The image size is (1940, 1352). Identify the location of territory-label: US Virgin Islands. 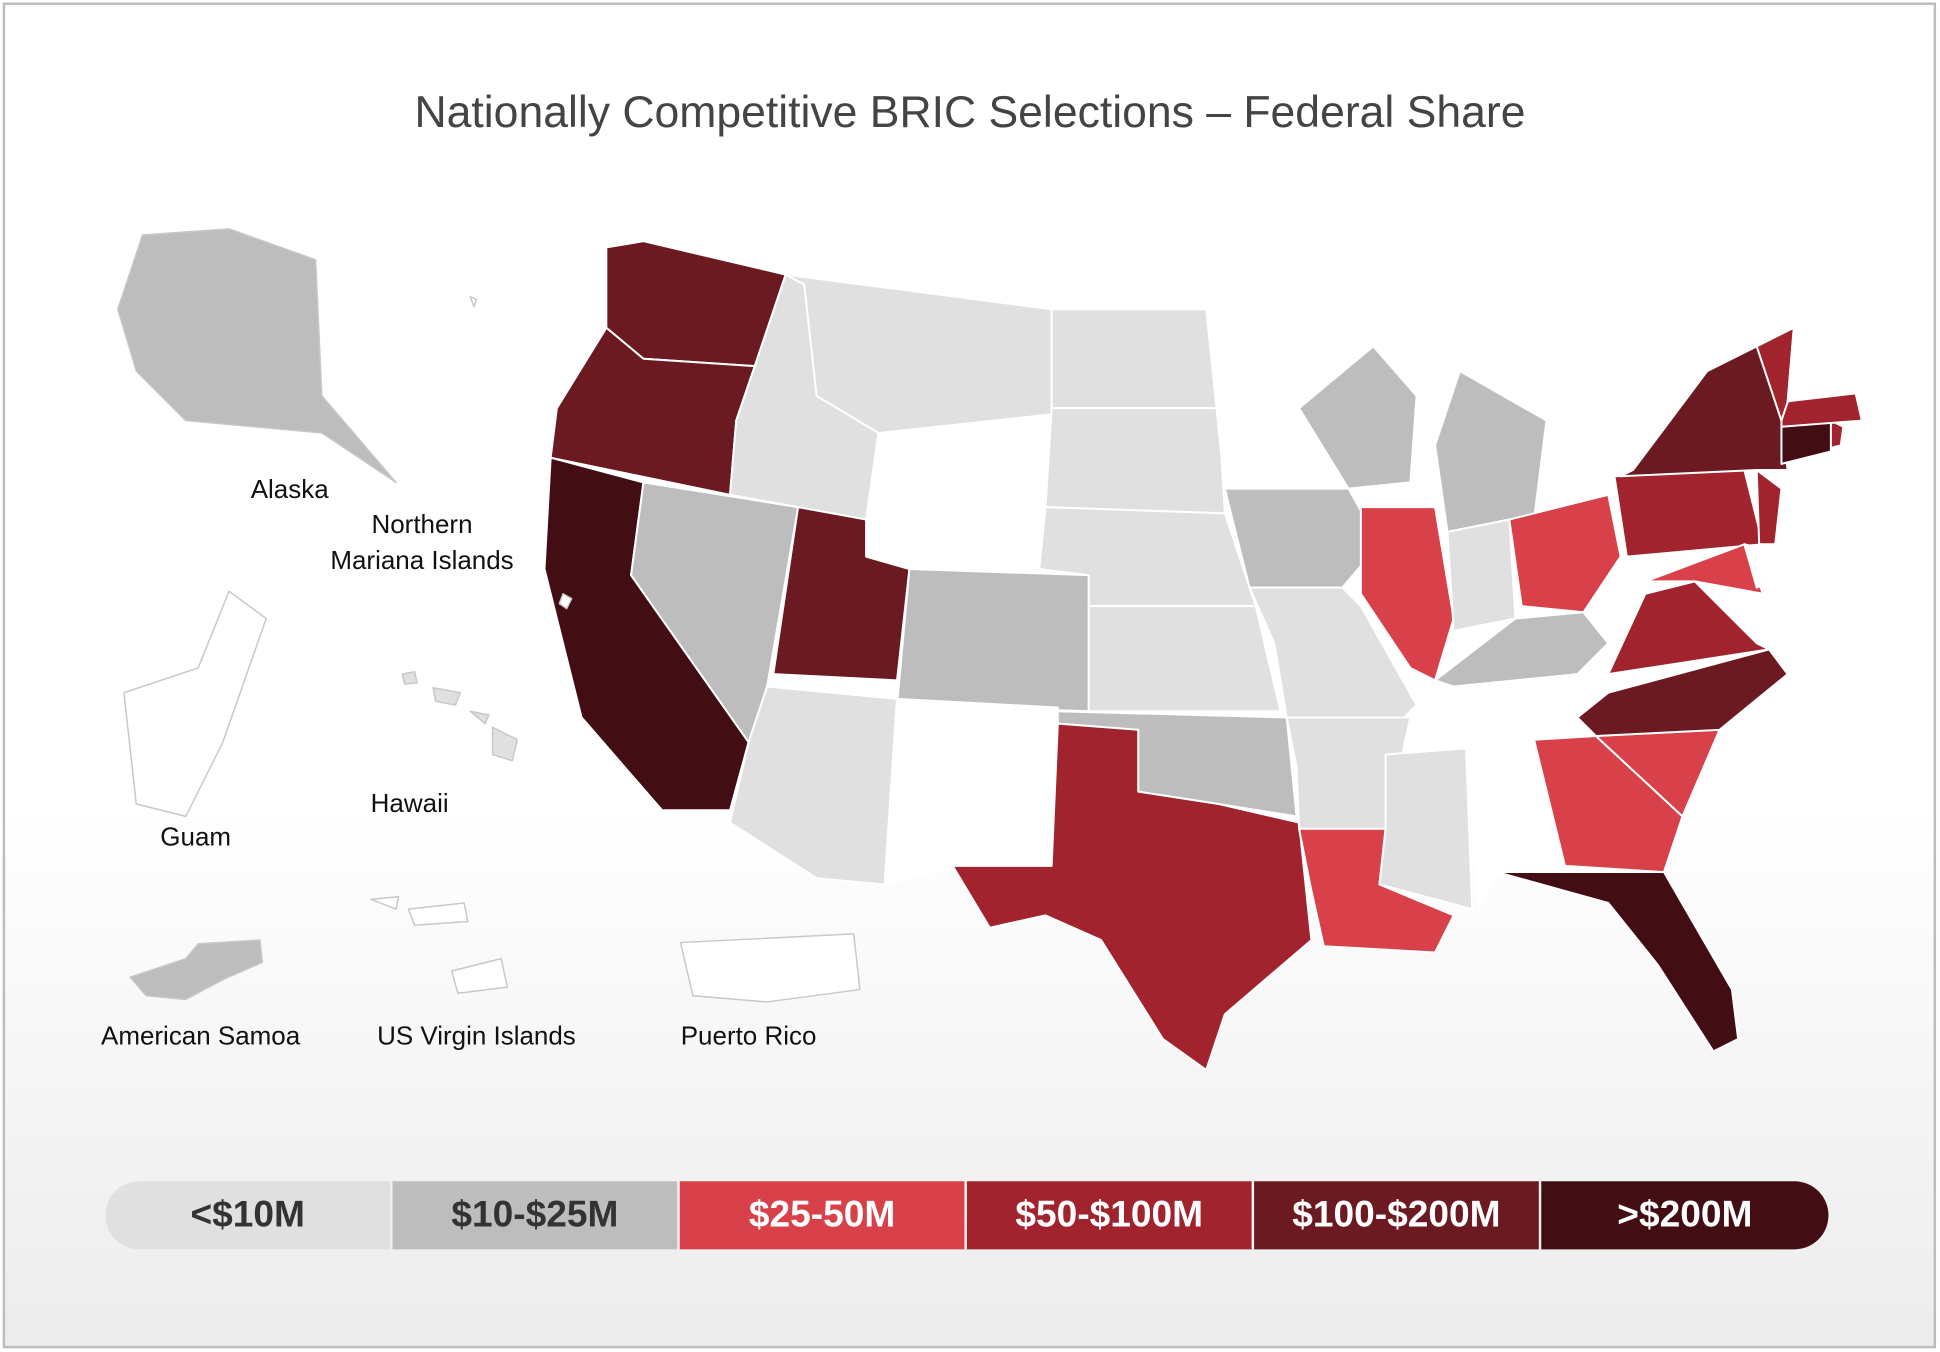
(476, 1036).